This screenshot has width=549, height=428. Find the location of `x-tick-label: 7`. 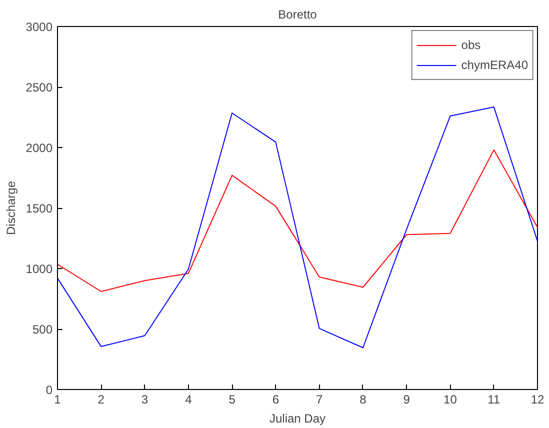

x-tick-label: 7 is located at coordinates (319, 399).